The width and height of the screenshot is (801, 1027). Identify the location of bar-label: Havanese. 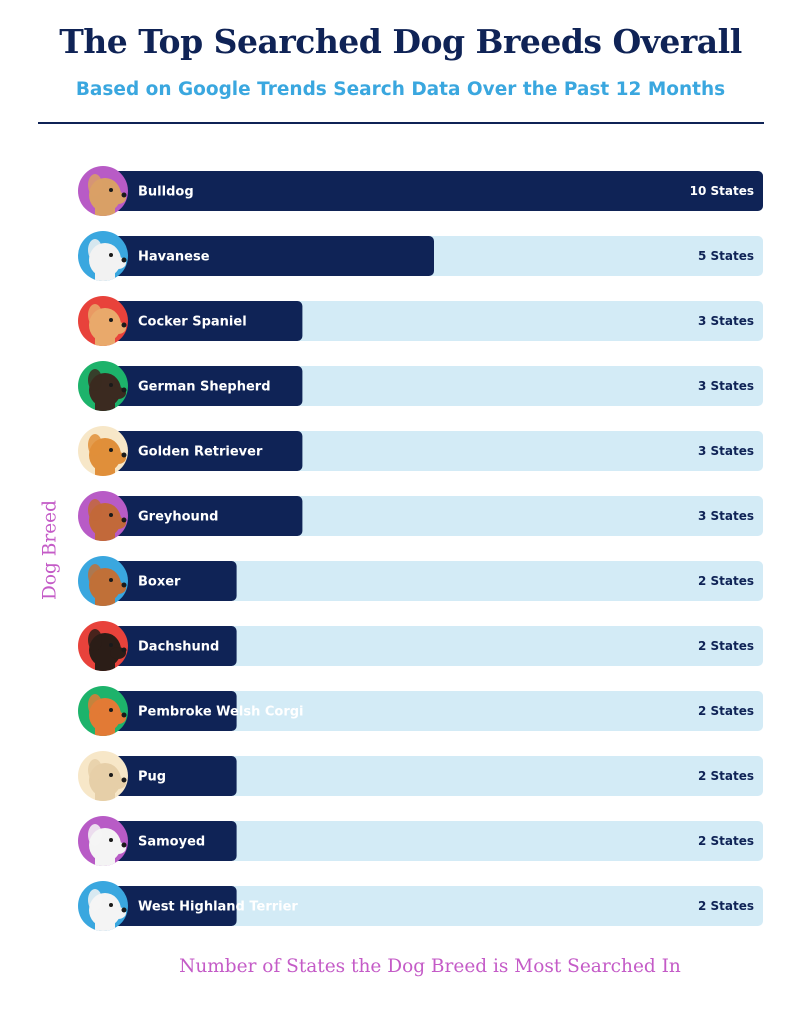
(174, 257).